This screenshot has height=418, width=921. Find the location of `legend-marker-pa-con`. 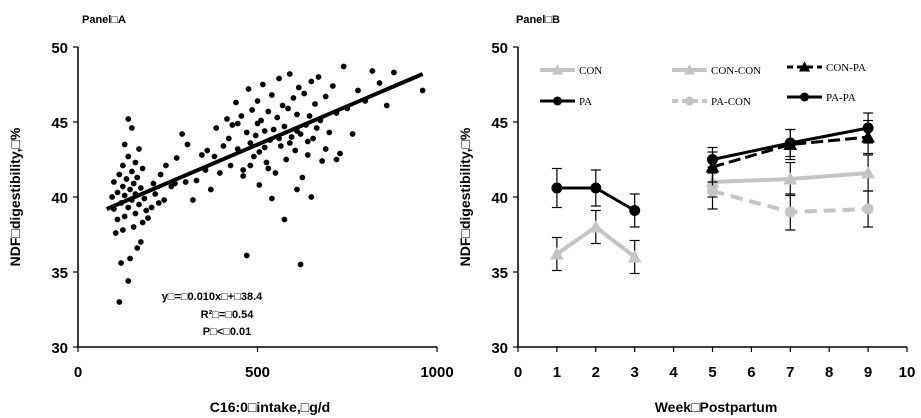

legend-marker-pa-con is located at coordinates (689, 101).